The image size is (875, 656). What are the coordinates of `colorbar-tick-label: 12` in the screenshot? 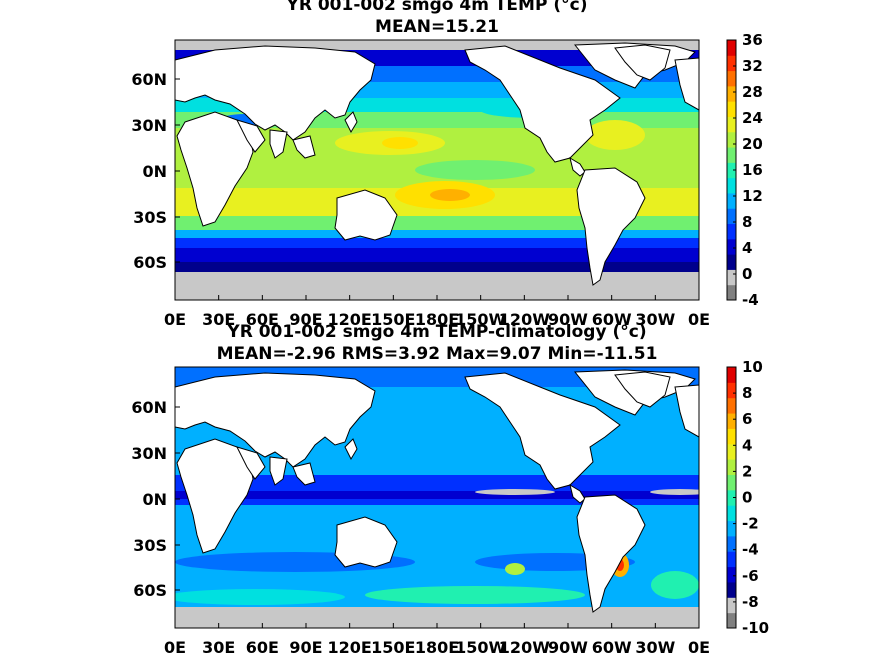 It's located at (752, 196).